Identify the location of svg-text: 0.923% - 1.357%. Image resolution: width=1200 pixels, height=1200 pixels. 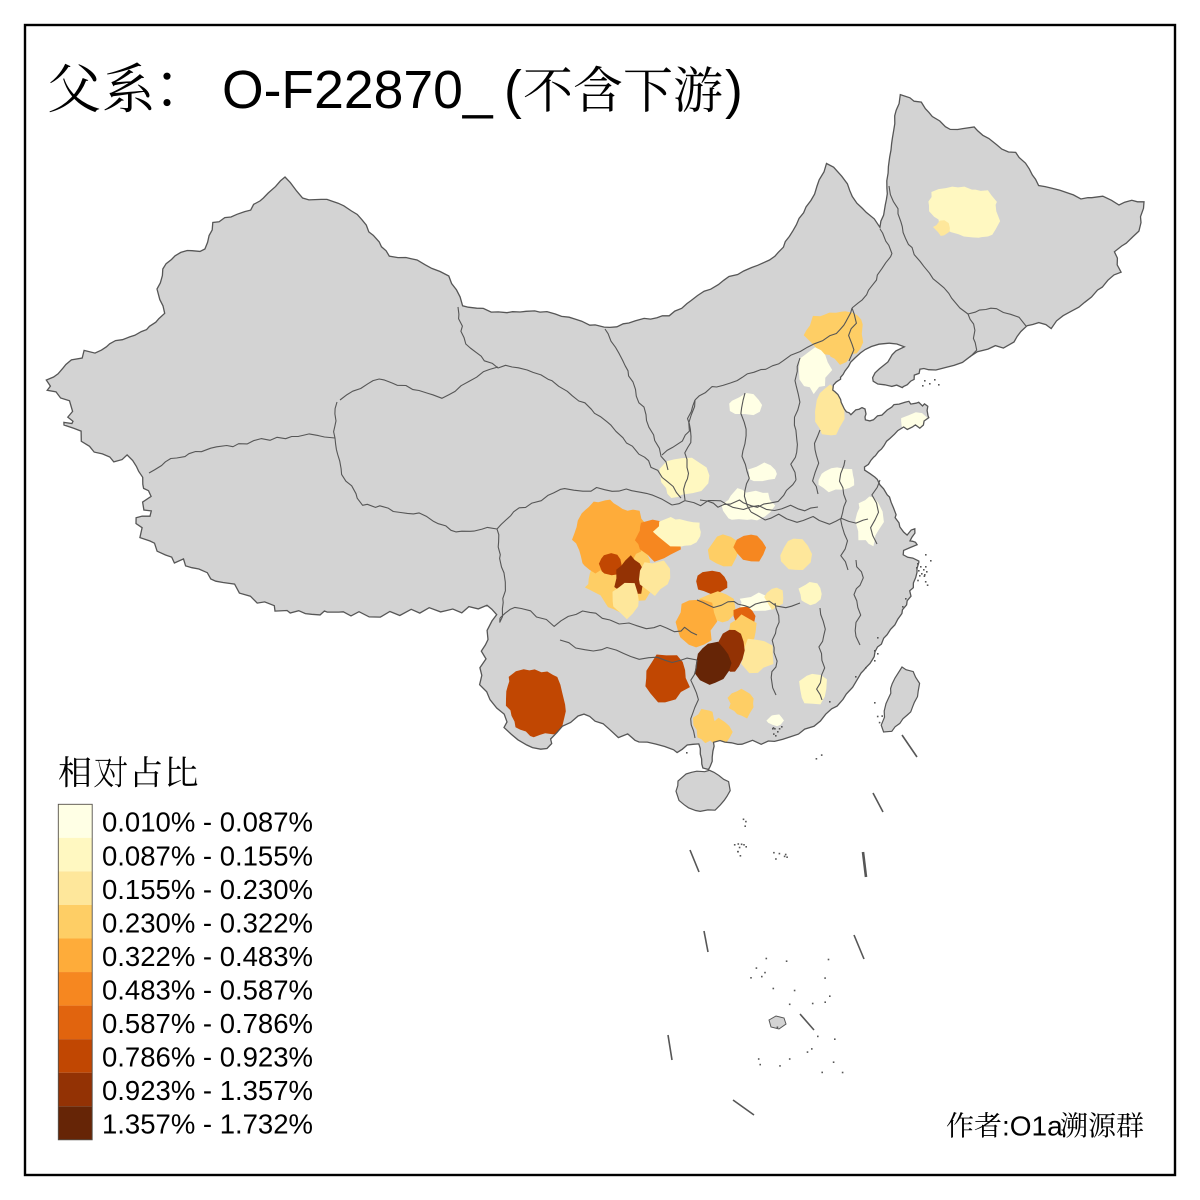
(207, 1090).